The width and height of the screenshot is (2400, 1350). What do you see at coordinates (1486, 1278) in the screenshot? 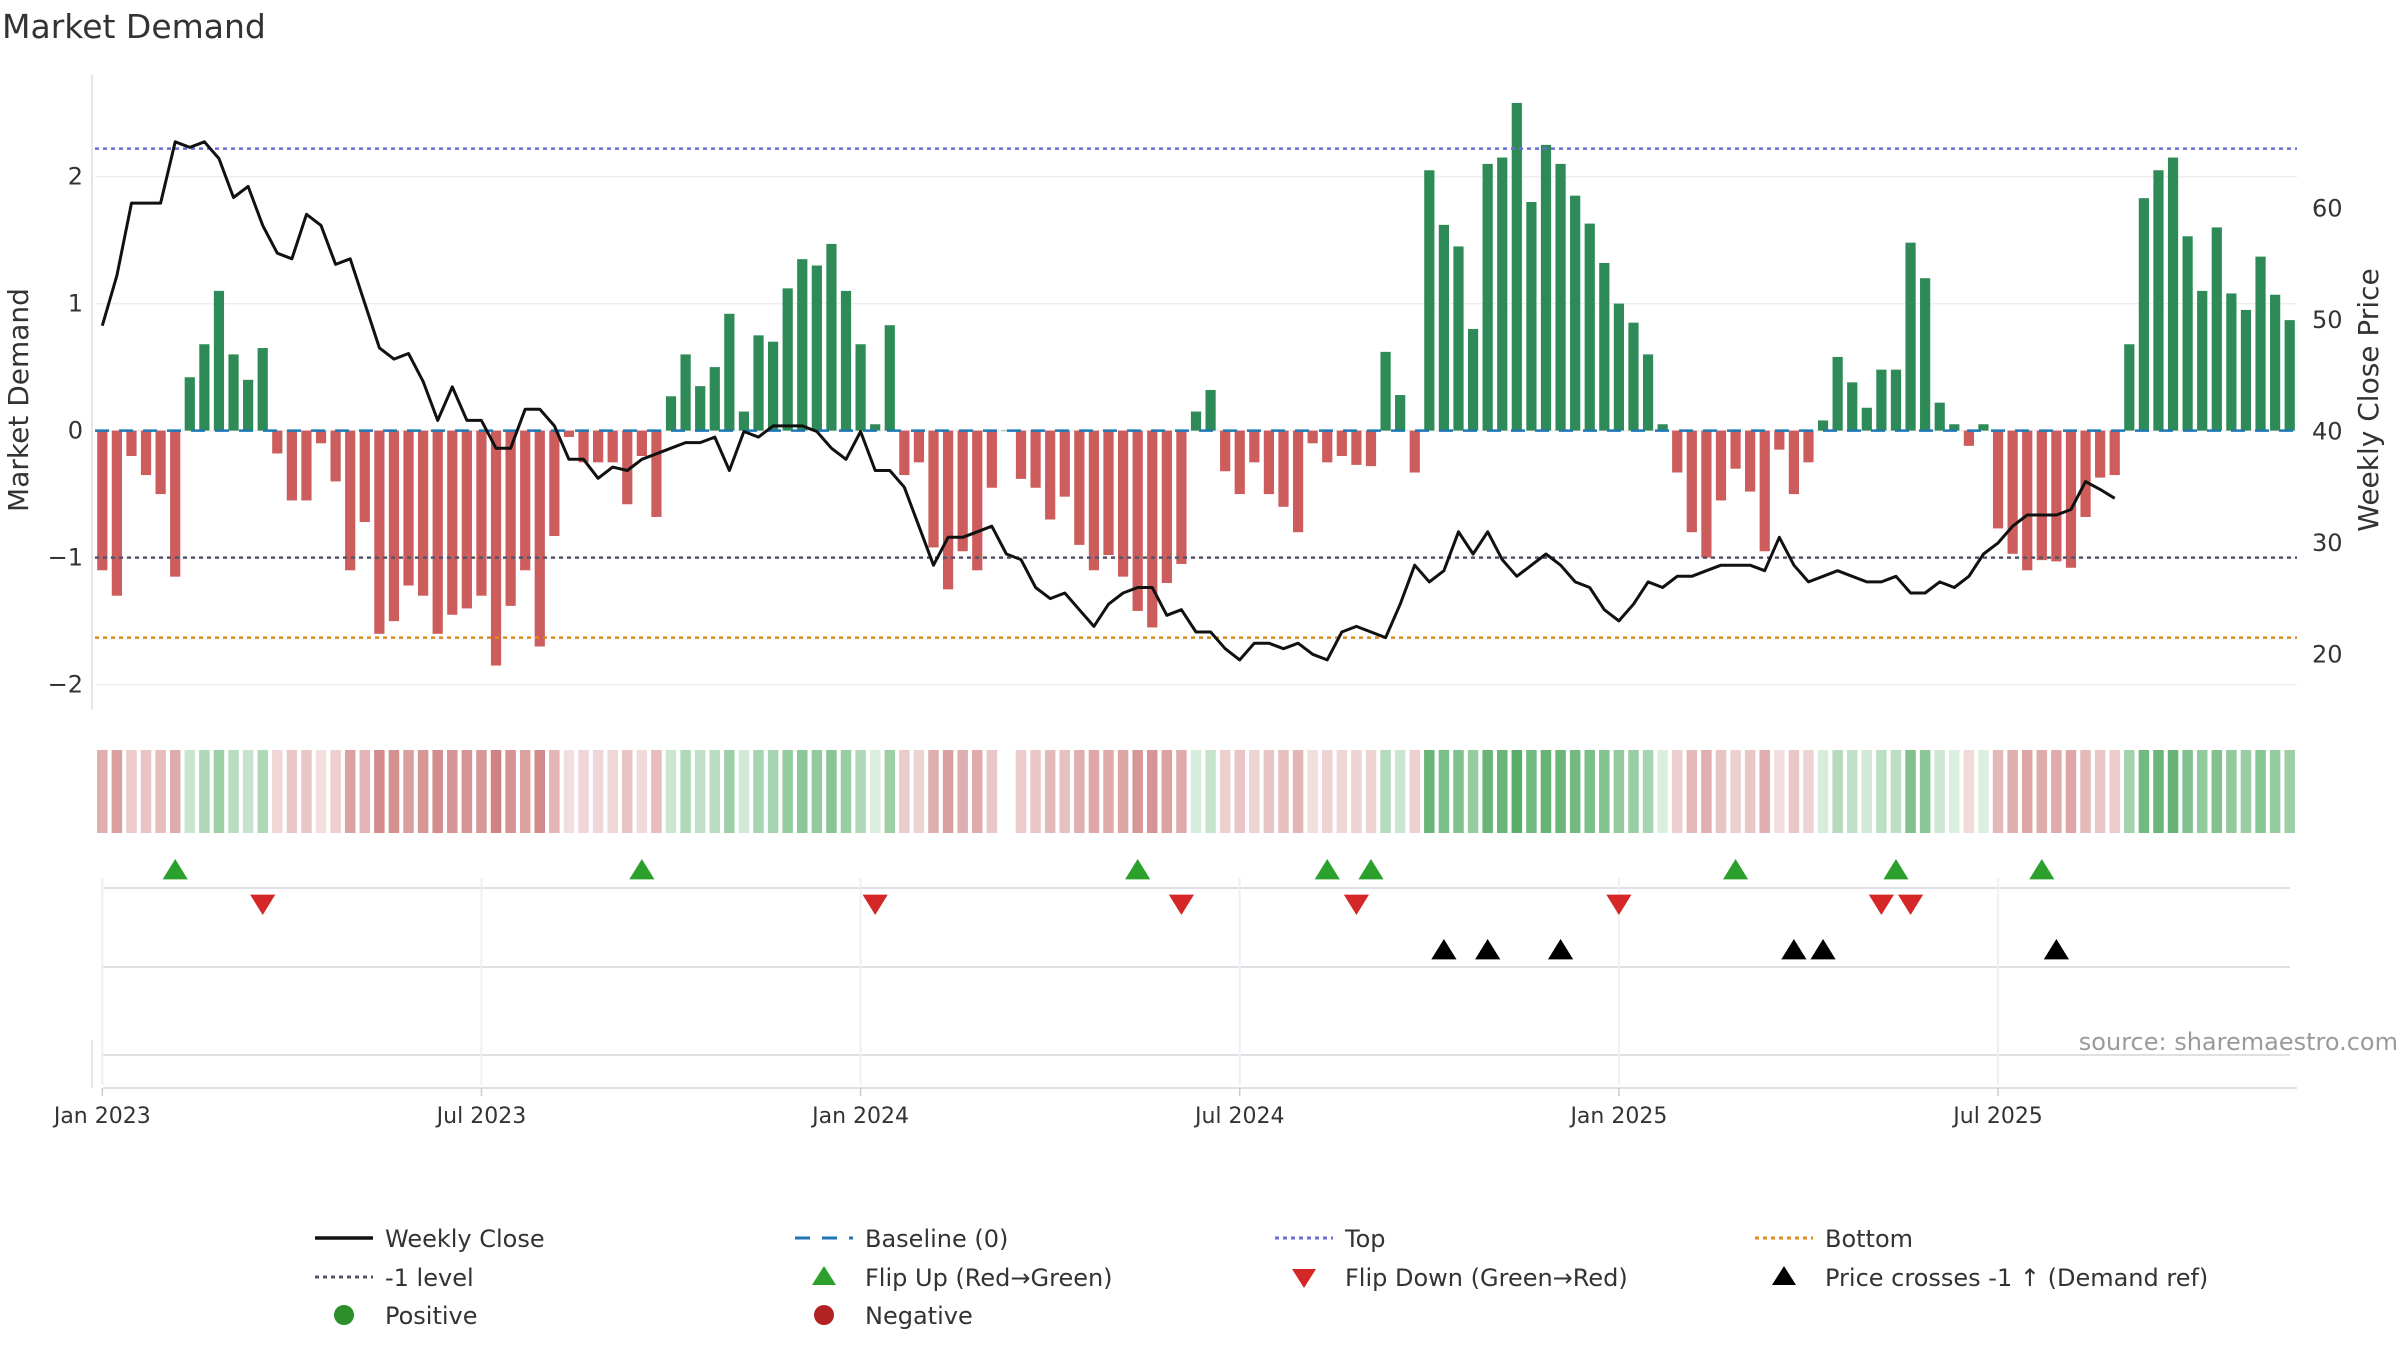
I see `legend-label: Flip Down (Green→Red)` at bounding box center [1486, 1278].